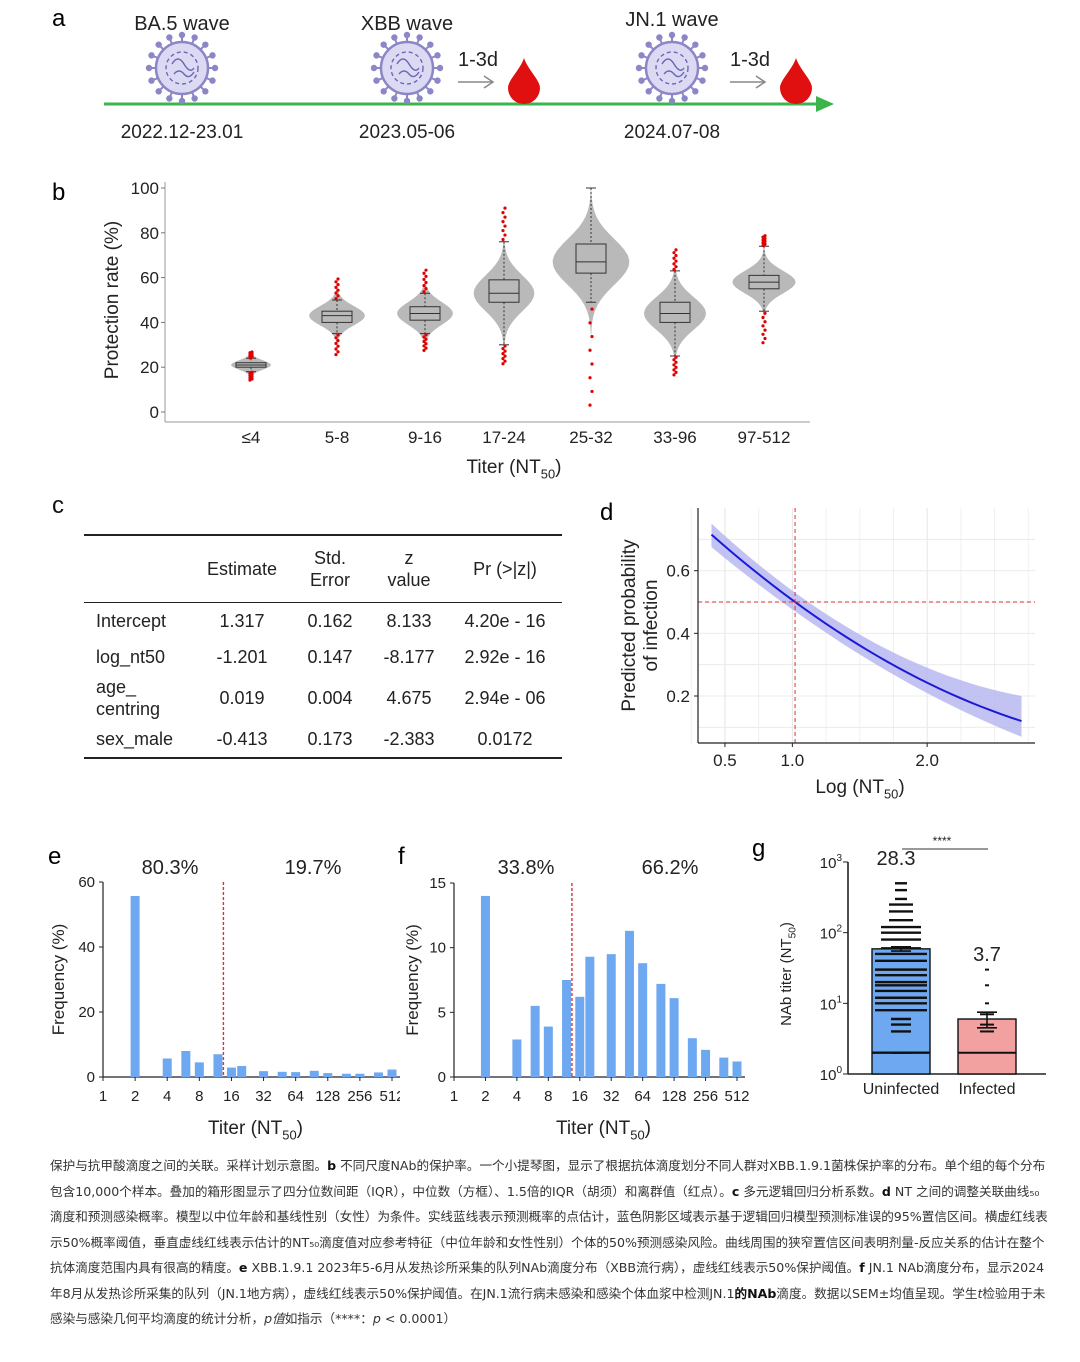 This screenshot has height=1362, width=1080. I want to click on x-tick-label: 25-32, so click(590, 437).